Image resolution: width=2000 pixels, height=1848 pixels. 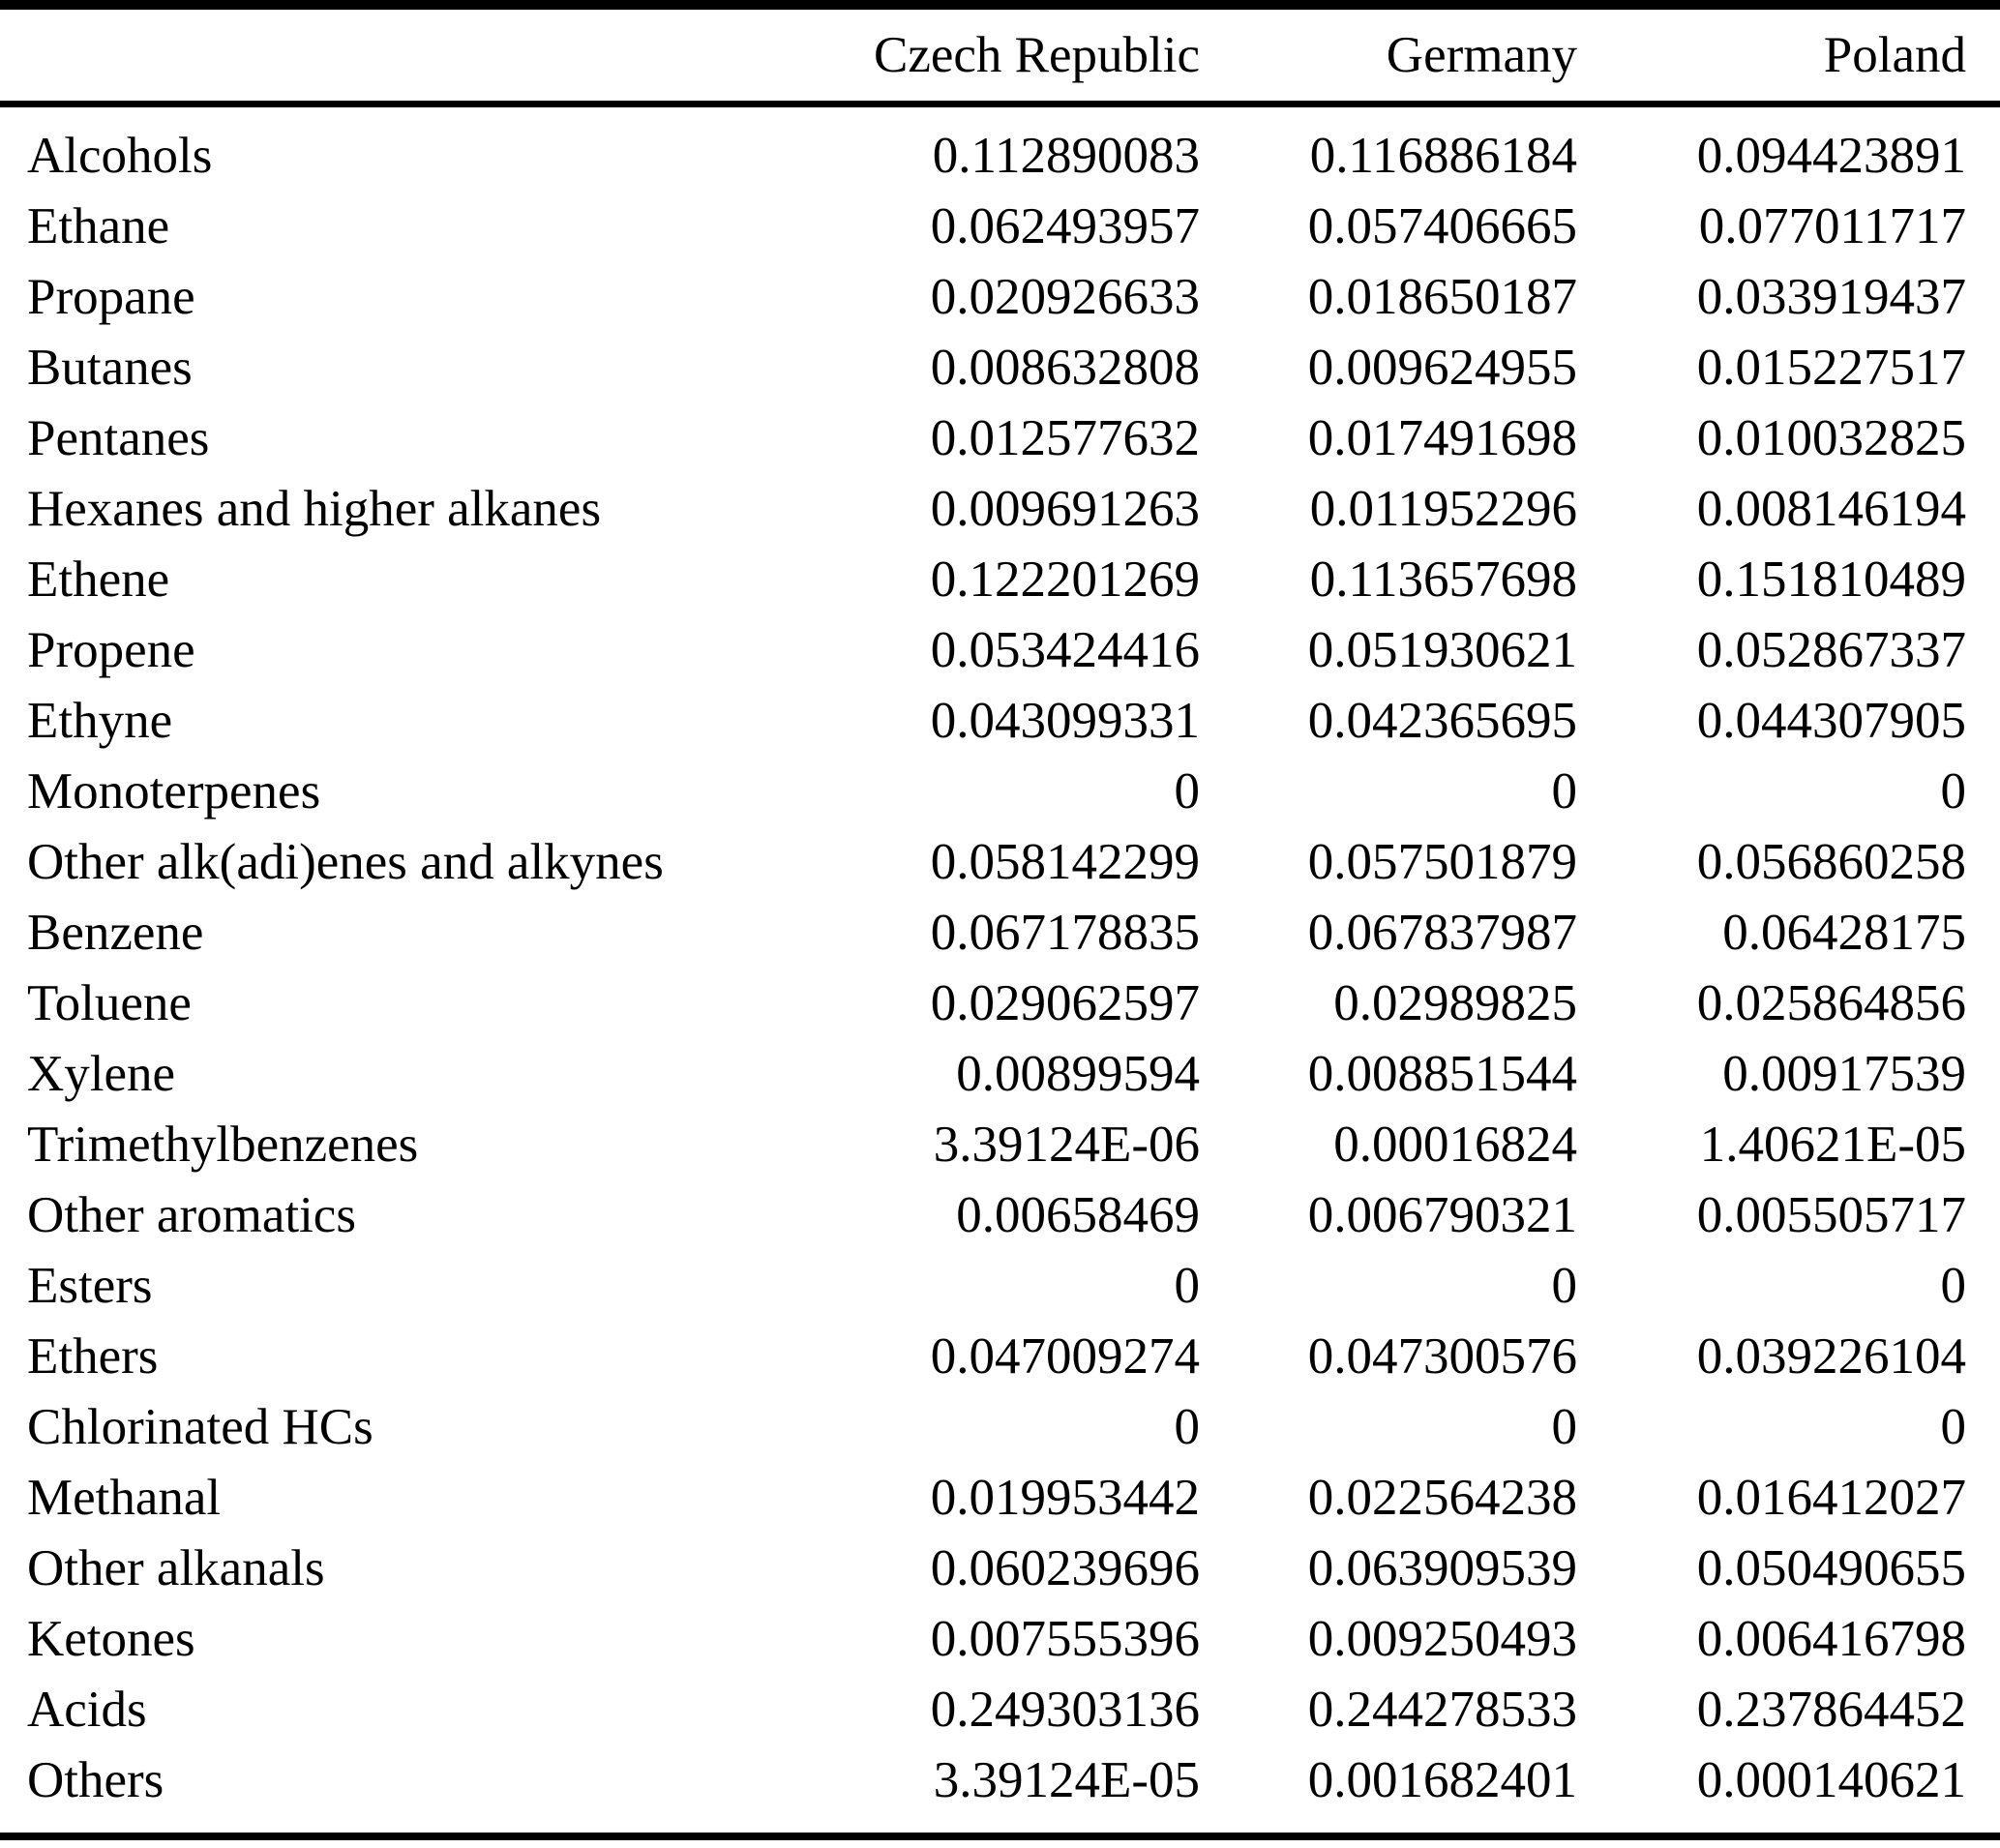 What do you see at coordinates (1065, 1003) in the screenshot?
I see `value-cell: 0.029062597` at bounding box center [1065, 1003].